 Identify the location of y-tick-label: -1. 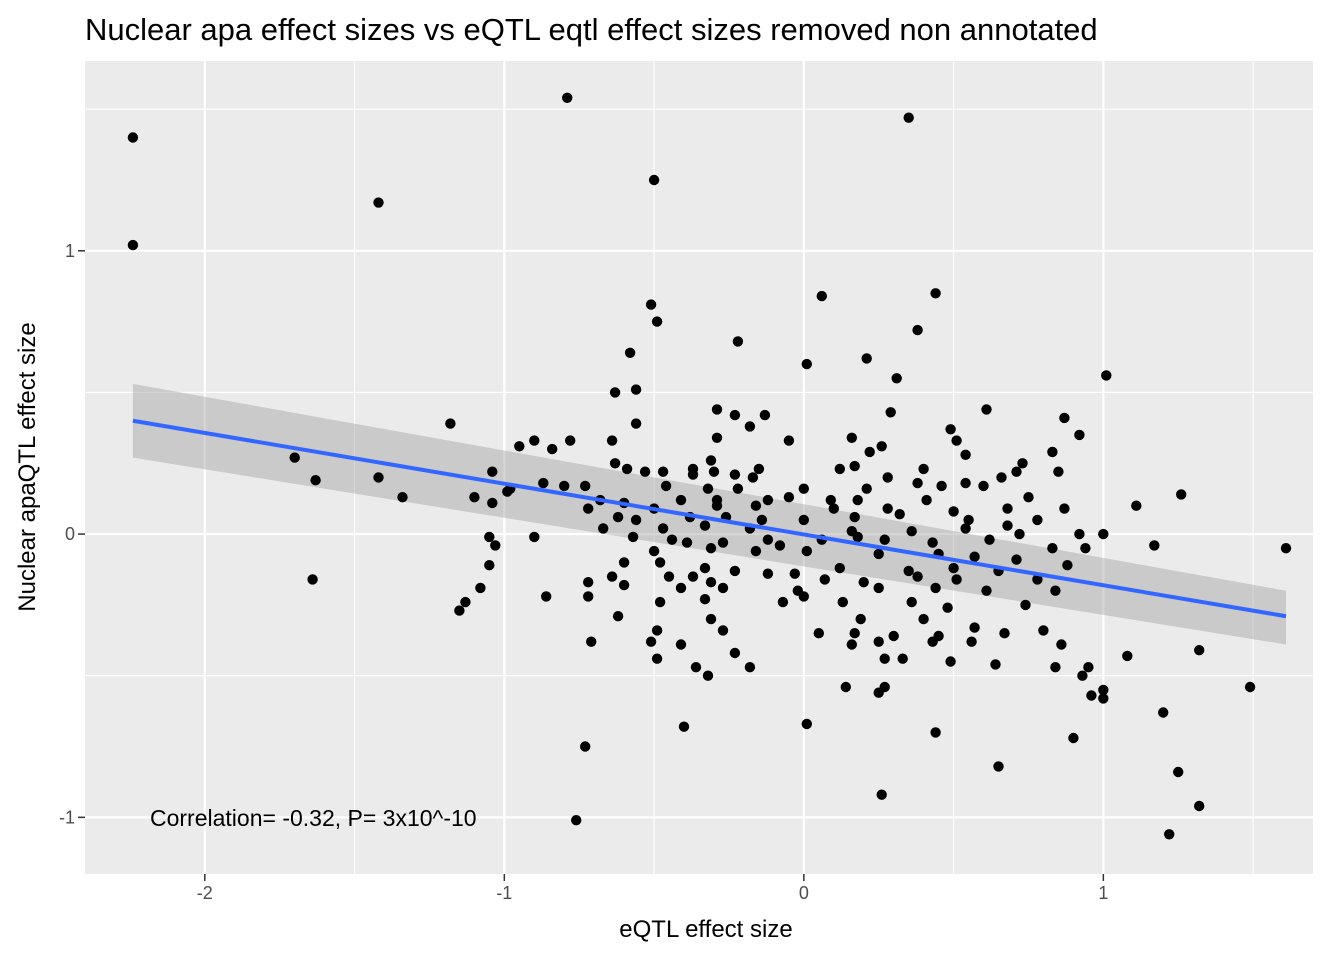
(67, 817).